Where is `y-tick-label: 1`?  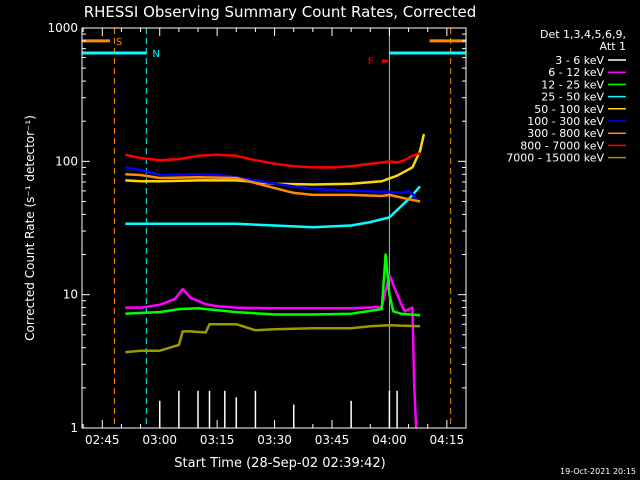 y-tick-label: 1 is located at coordinates (74, 428).